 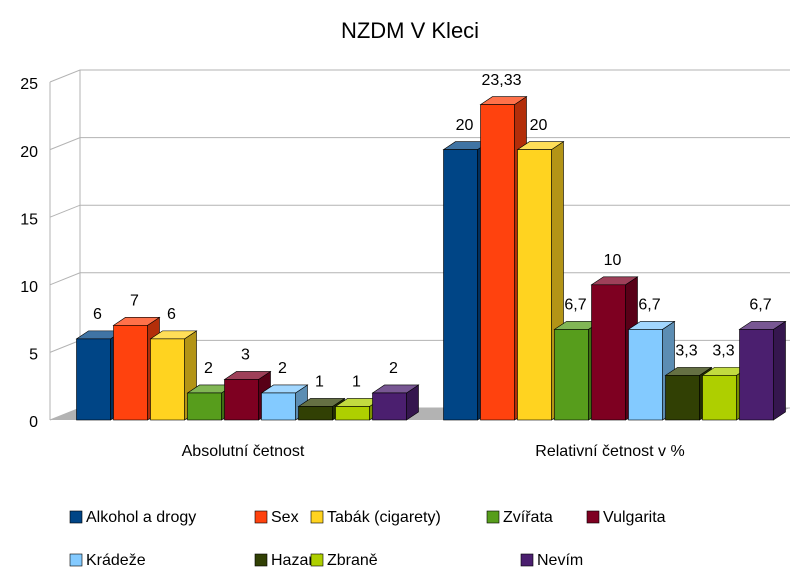 I want to click on bar-side, so click(x=779, y=370).